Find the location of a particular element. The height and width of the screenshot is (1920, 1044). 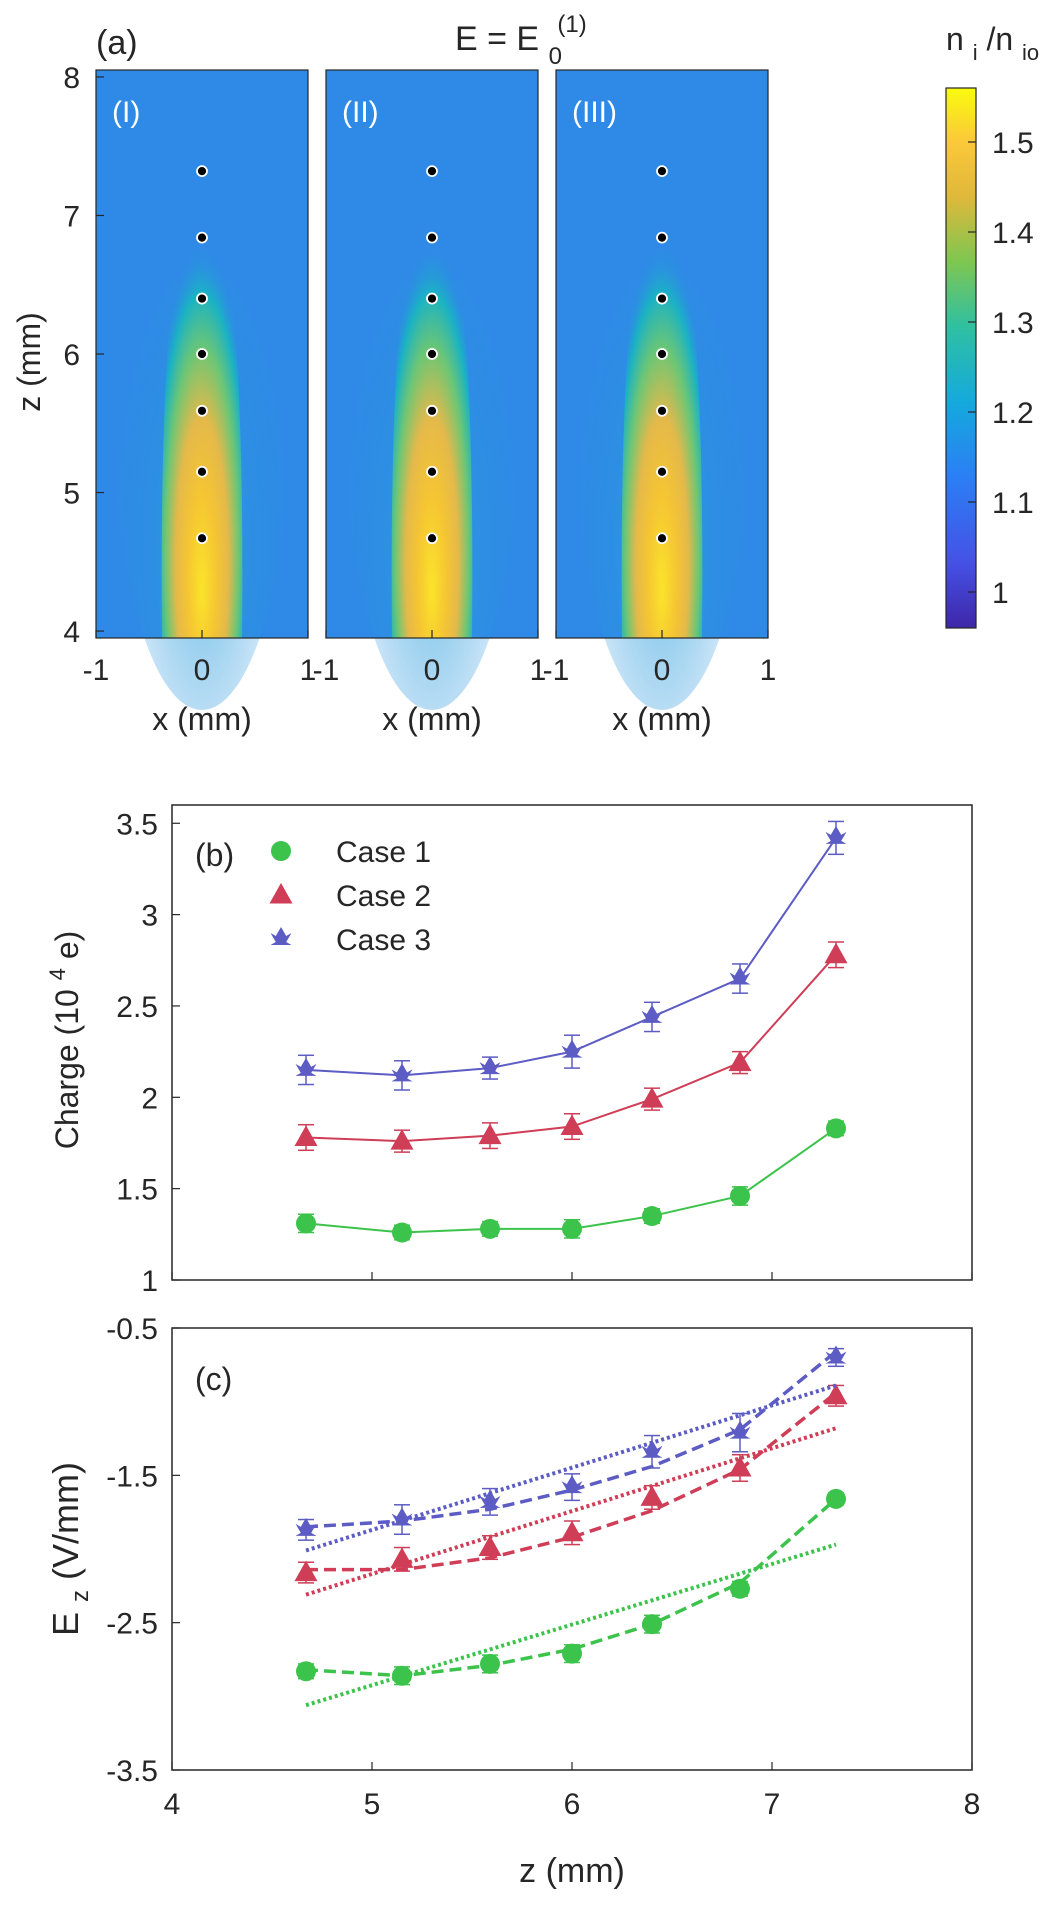

panel-c-x-tick-label: 7 is located at coordinates (772, 1804).